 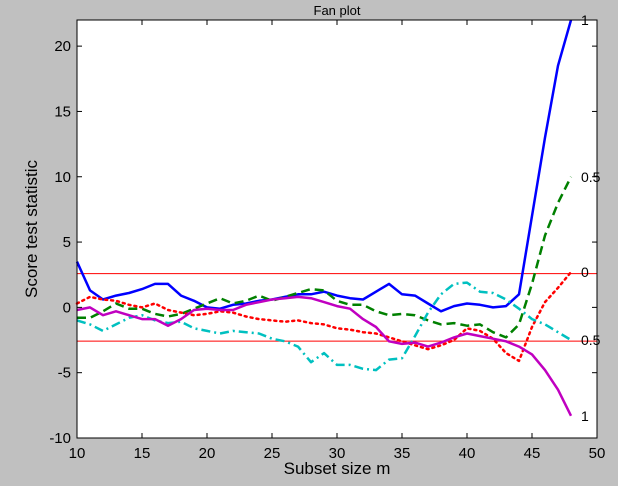 I want to click on y-tick-label: 5, so click(x=67, y=242).